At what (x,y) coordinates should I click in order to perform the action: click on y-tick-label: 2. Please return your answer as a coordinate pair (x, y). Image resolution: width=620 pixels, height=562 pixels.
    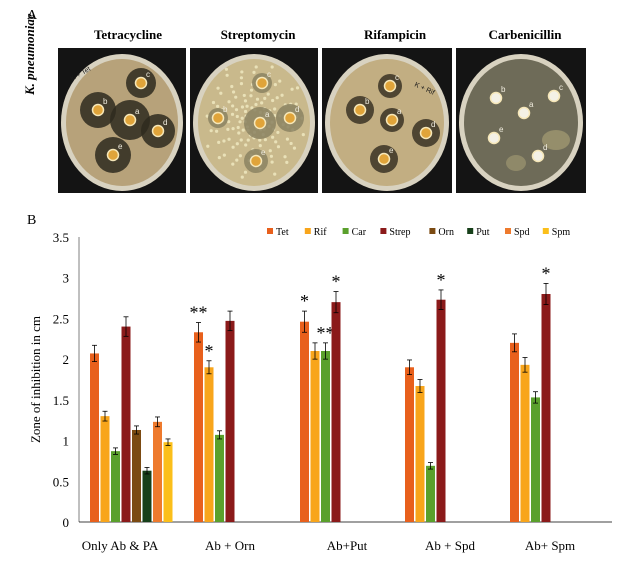
    Looking at the image, I should click on (66, 359).